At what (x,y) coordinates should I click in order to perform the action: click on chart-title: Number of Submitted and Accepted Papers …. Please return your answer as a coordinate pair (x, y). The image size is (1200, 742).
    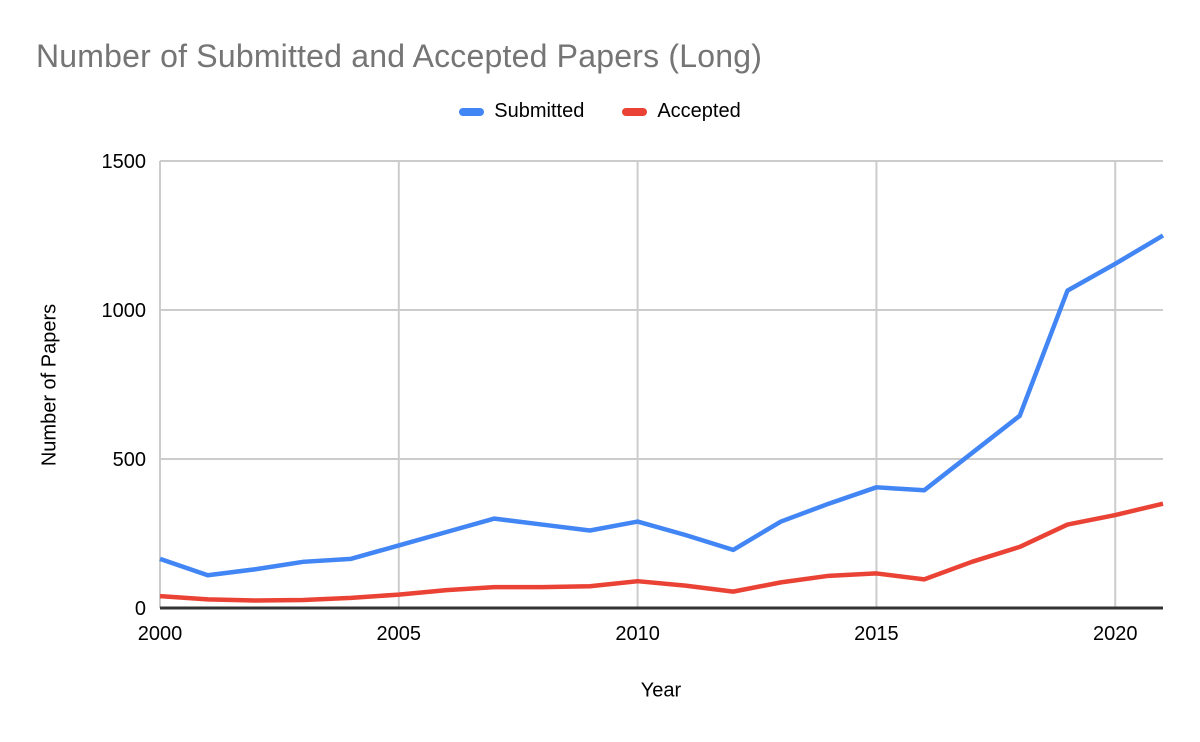
    Looking at the image, I should click on (399, 56).